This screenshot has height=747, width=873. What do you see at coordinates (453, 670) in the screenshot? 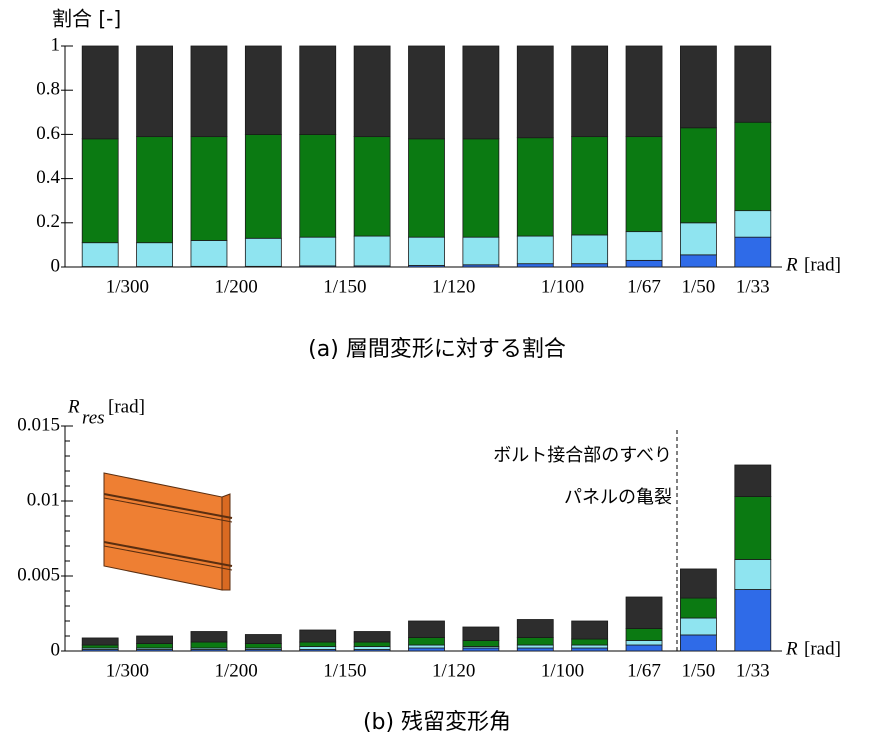
I see `x-tick-label: 1/120` at bounding box center [453, 670].